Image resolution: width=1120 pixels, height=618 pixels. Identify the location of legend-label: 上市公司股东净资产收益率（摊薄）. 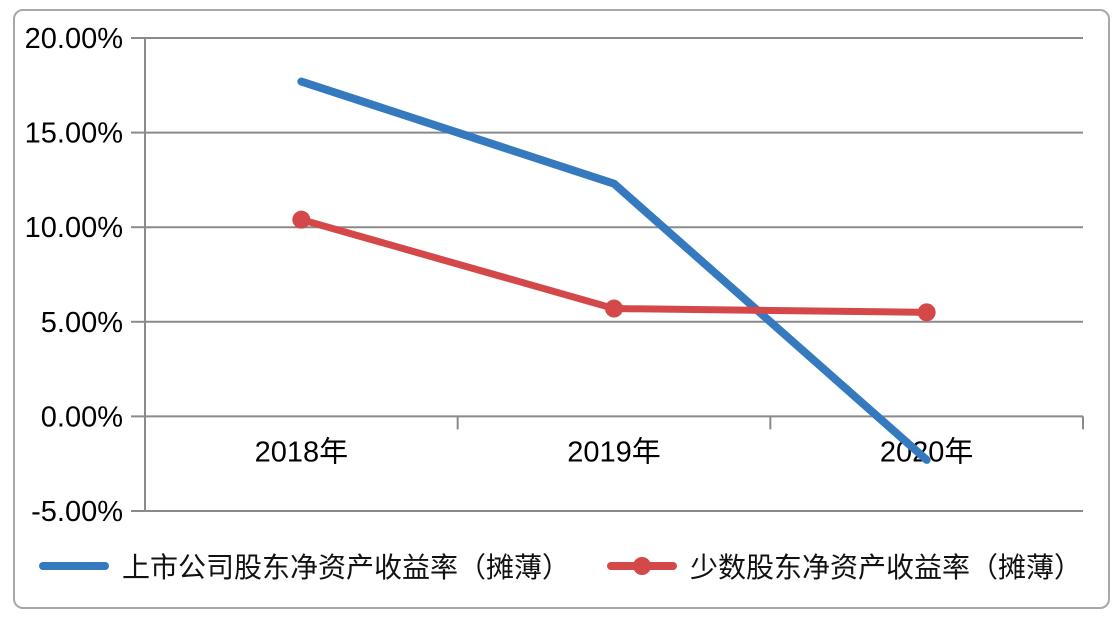
(345, 568).